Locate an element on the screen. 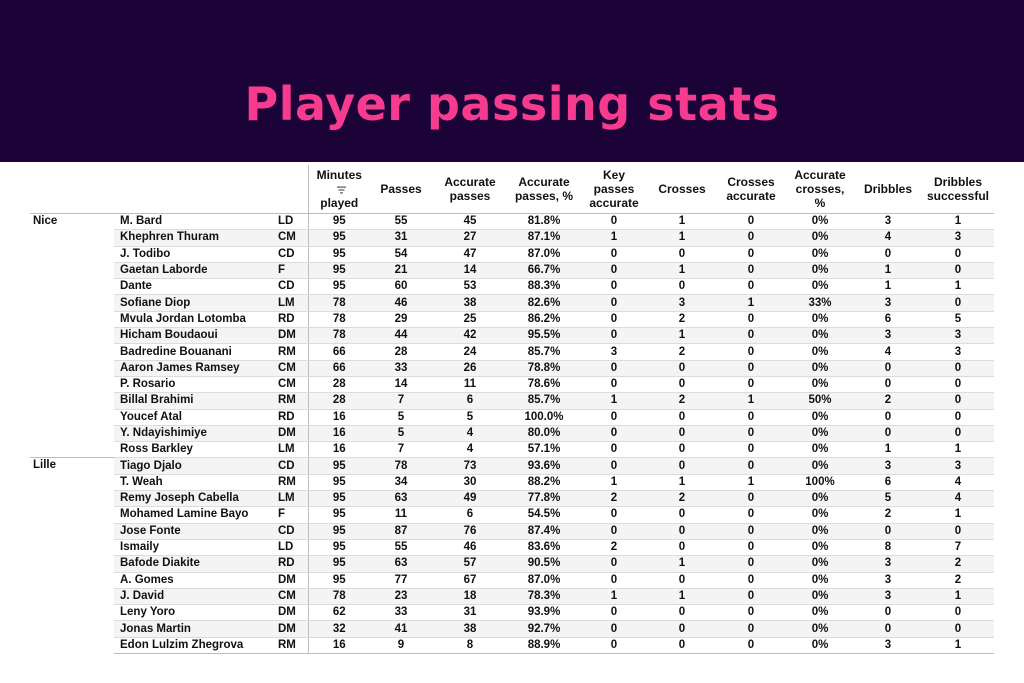 The width and height of the screenshot is (1024, 683). column-header-line: accurate is located at coordinates (751, 196).